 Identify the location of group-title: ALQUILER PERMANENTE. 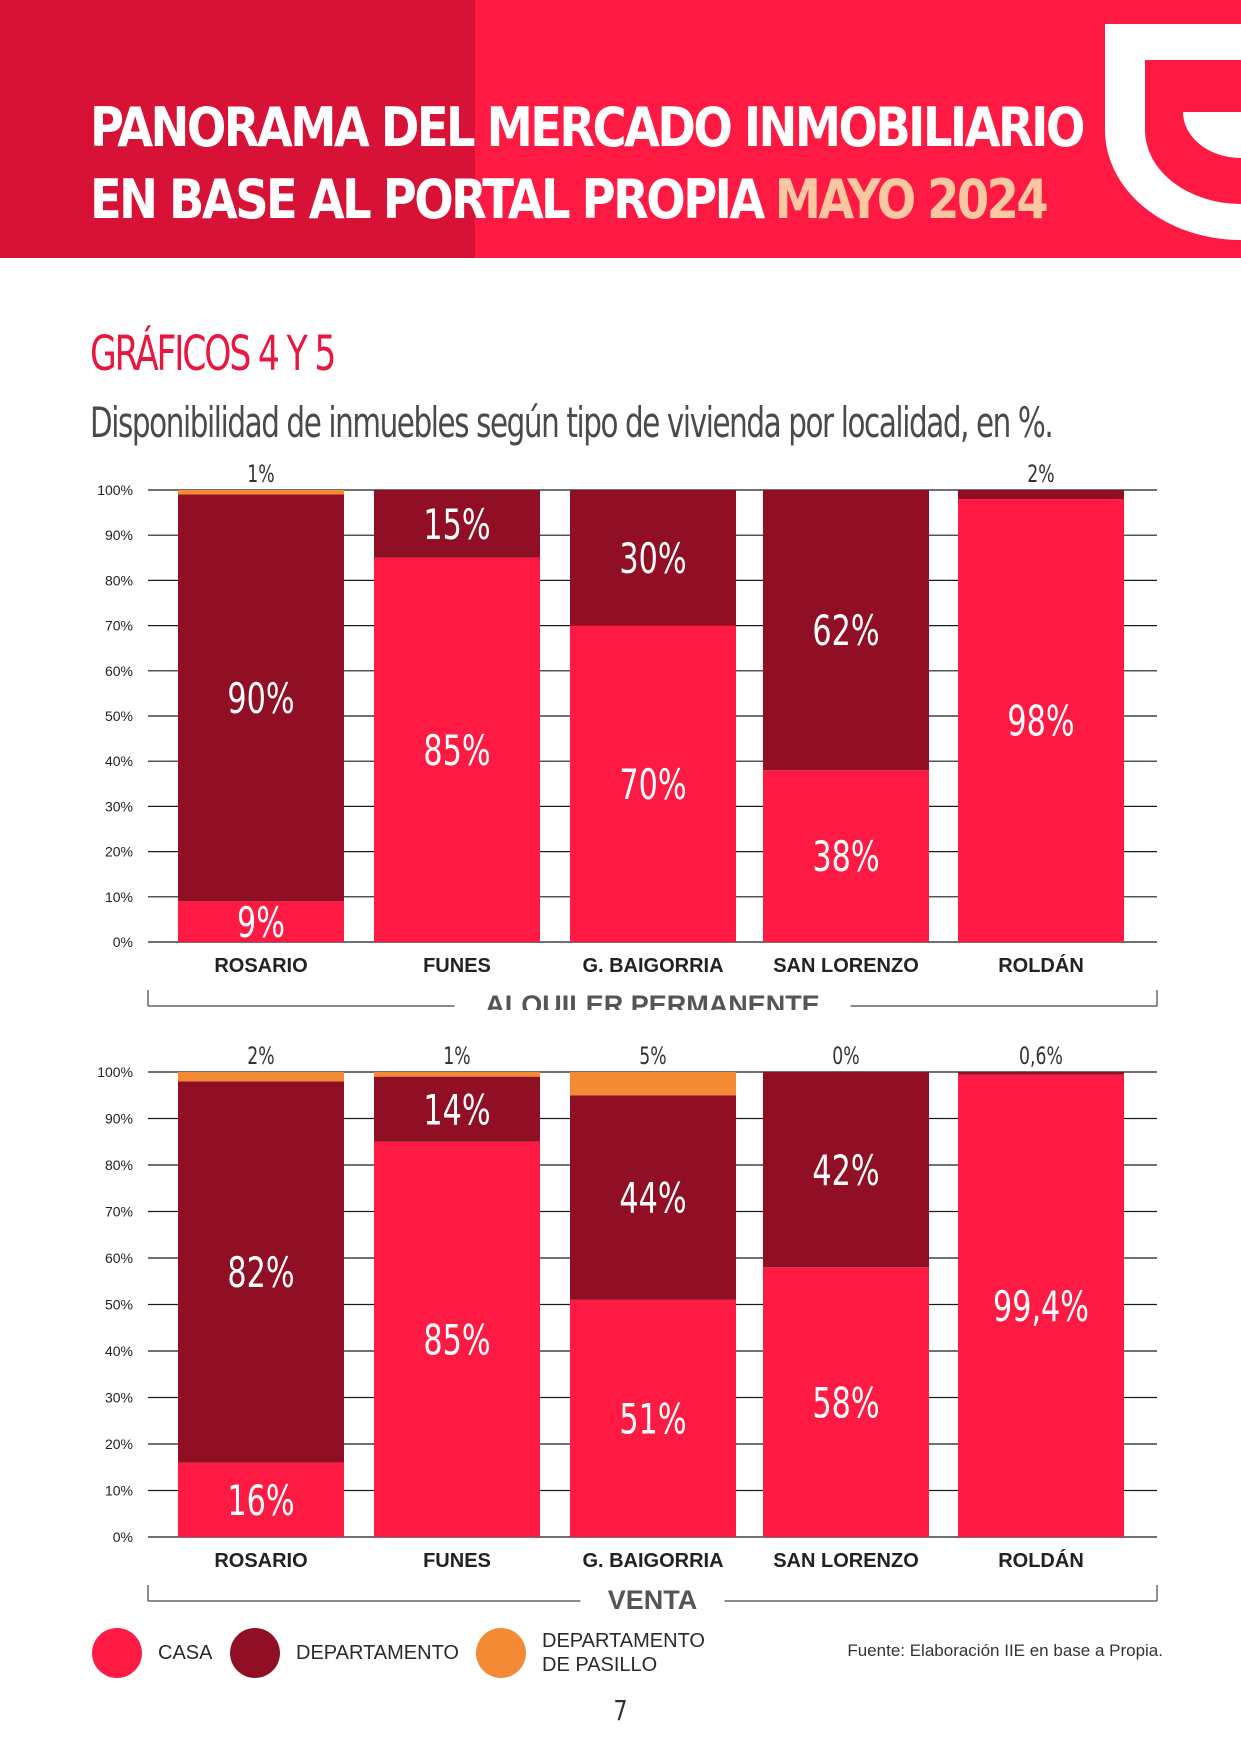
(652, 1000).